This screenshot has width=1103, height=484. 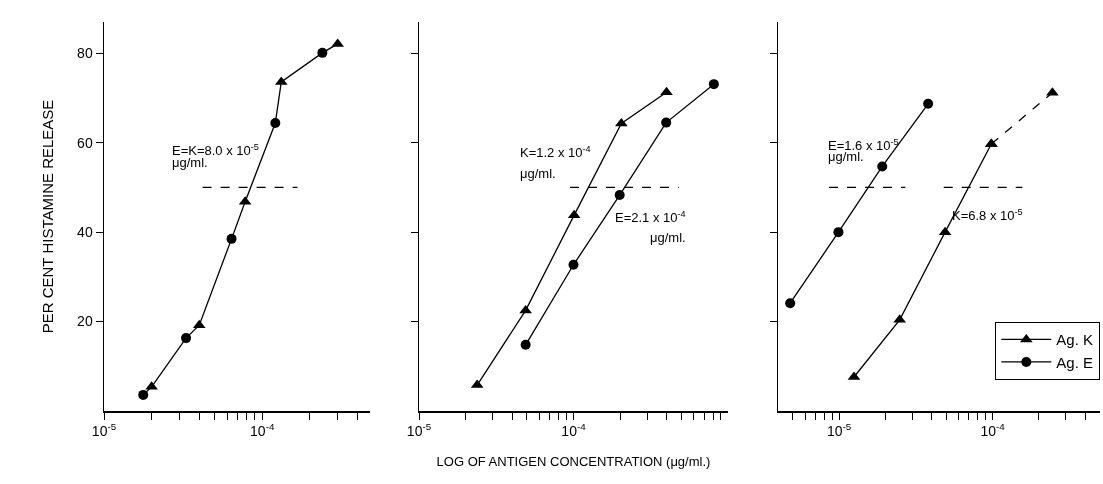 What do you see at coordinates (85, 321) in the screenshot?
I see `y-tick-label: 20` at bounding box center [85, 321].